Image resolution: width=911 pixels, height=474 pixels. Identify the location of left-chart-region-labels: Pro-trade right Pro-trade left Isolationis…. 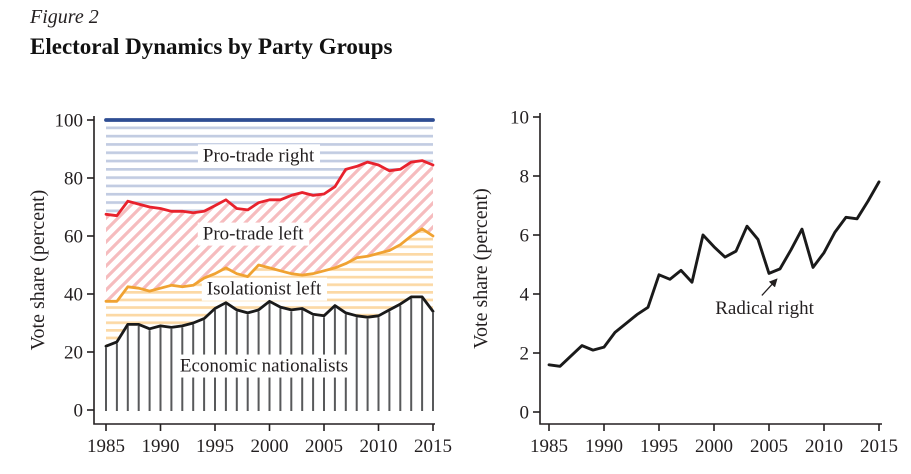
(264, 261).